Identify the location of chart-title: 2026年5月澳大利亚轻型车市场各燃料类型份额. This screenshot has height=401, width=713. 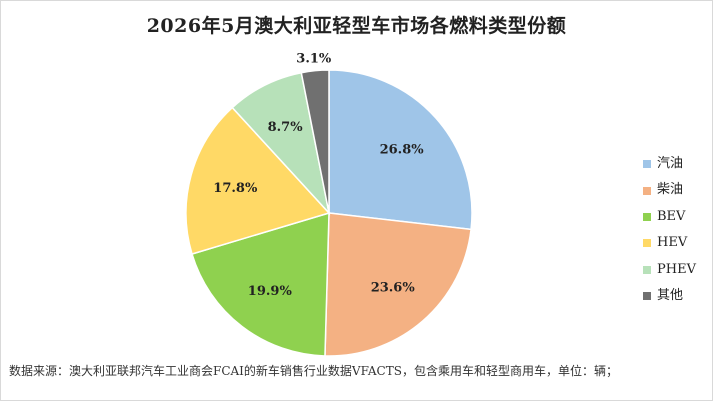
(356, 26).